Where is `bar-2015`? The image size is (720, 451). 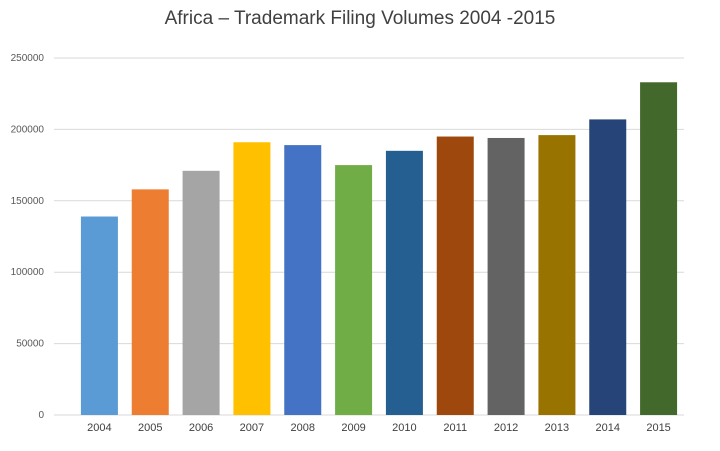
bar-2015 is located at coordinates (659, 248).